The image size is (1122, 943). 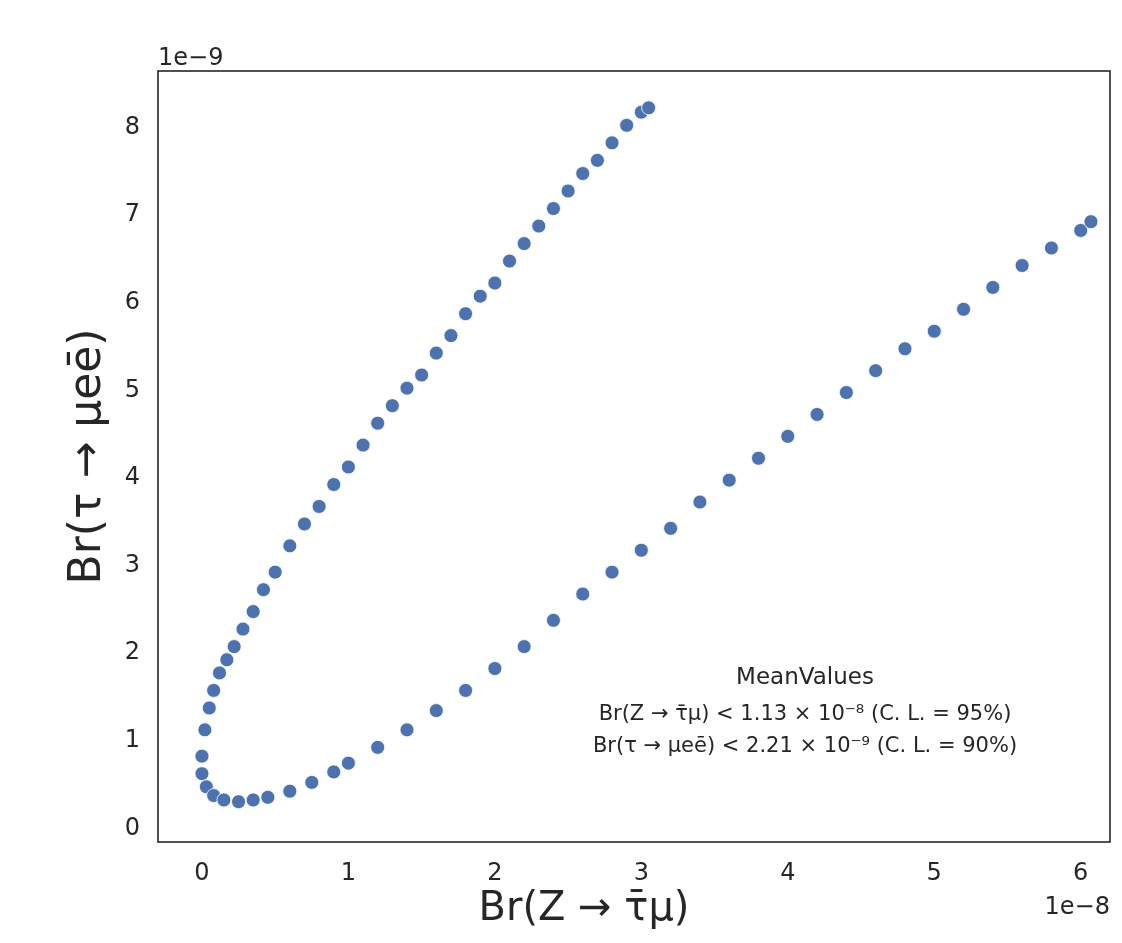 What do you see at coordinates (788, 872) in the screenshot?
I see `x-tick-label: 4` at bounding box center [788, 872].